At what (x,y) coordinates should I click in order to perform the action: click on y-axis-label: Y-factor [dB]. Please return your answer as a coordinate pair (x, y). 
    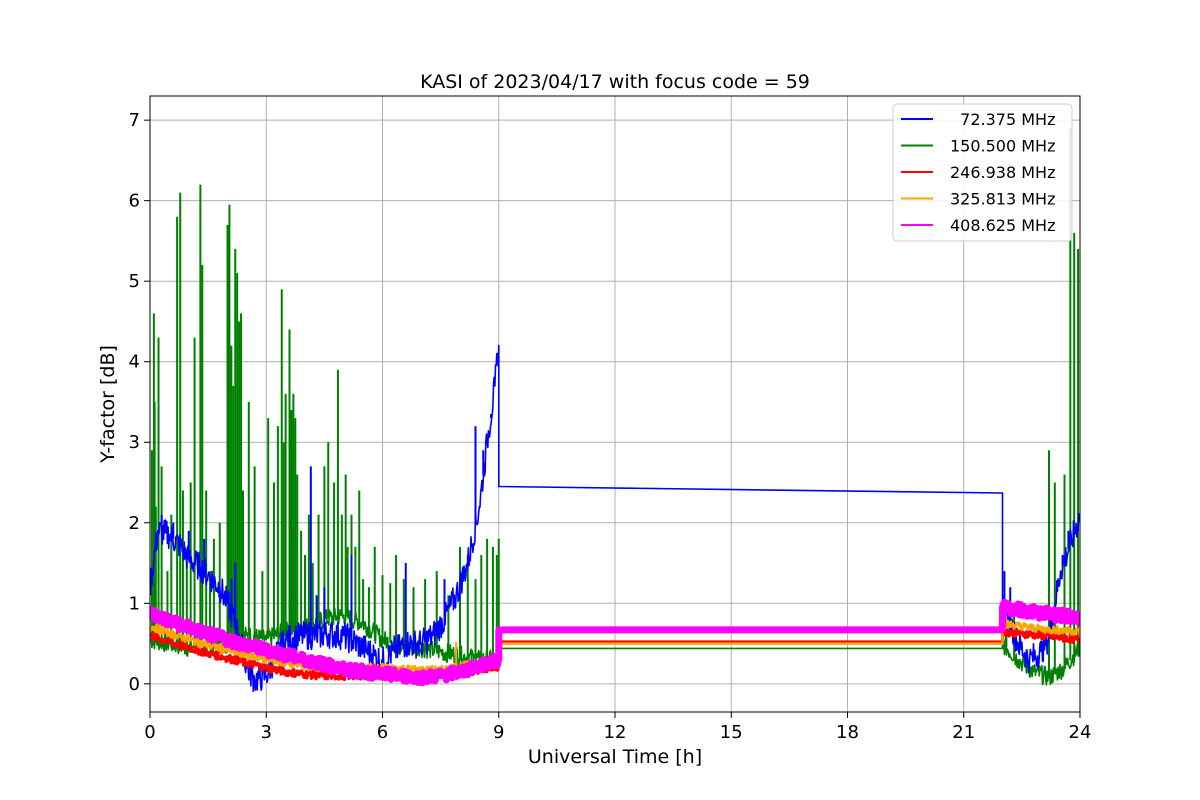
    Looking at the image, I should click on (108, 404).